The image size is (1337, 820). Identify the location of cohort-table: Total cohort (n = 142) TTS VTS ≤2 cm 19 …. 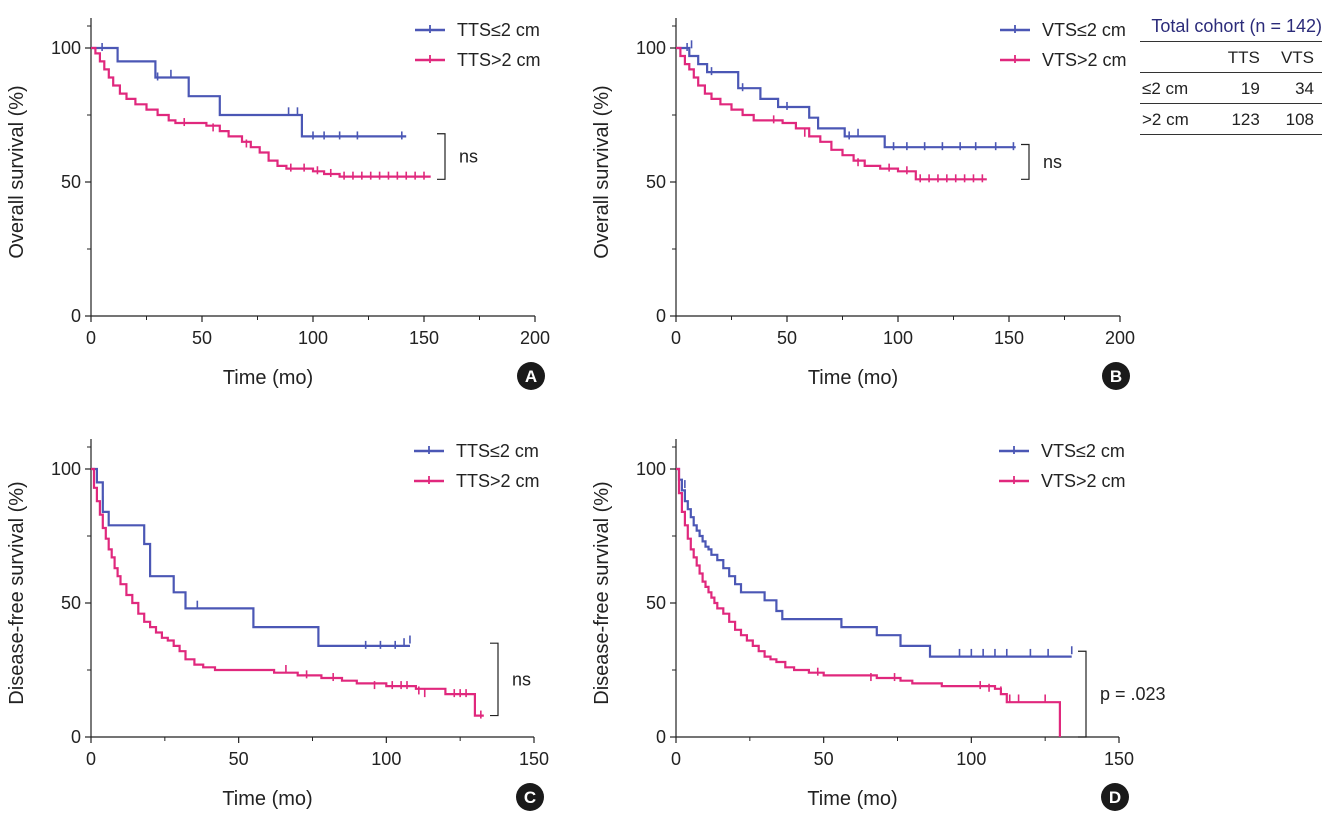
(1231, 74).